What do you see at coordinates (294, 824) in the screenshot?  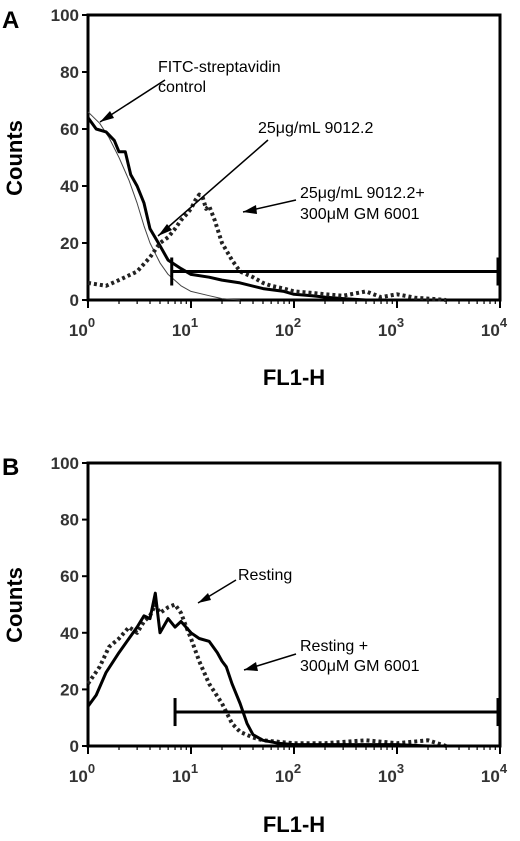 I see `panel-b-x-axis-label: FL1-H` at bounding box center [294, 824].